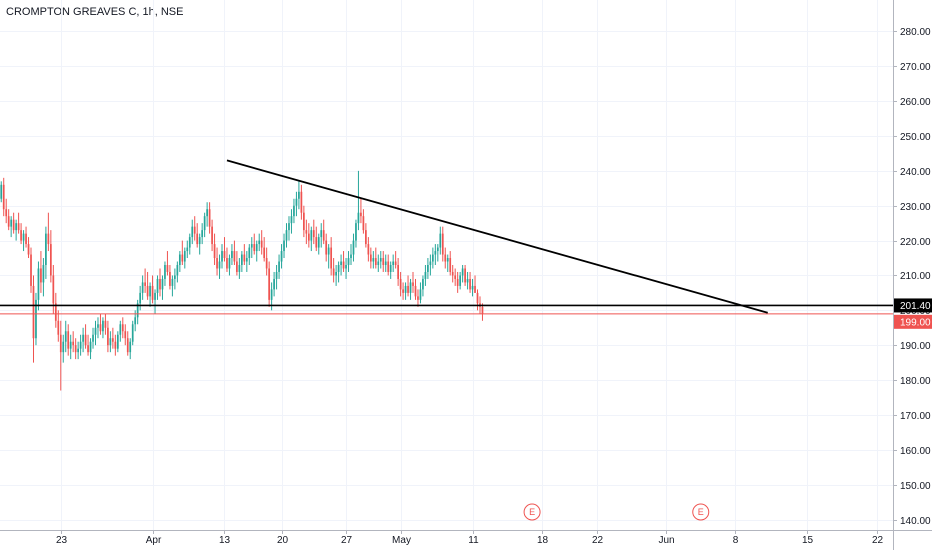  Describe the element at coordinates (466, 538) in the screenshot. I see `time-axis: 23 Apr 13 20 27 May 11 18 22 Jun 8 15 22` at that location.